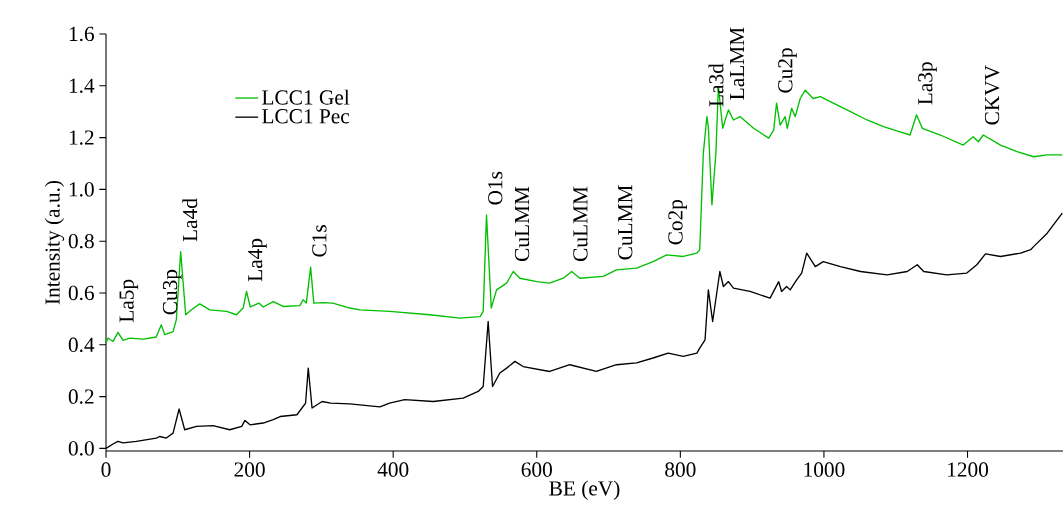 The image size is (1063, 527). I want to click on x-tick-label: 600, so click(536, 469).